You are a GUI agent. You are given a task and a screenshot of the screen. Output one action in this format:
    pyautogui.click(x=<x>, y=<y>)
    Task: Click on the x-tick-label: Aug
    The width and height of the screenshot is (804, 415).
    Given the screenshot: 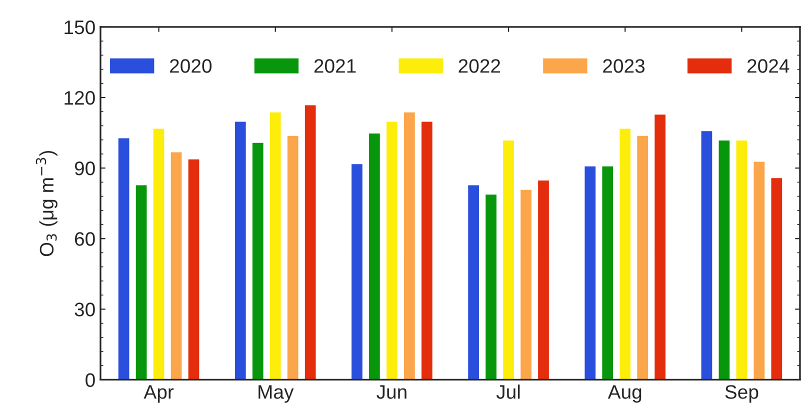 What is the action you would take?
    pyautogui.click(x=625, y=394)
    